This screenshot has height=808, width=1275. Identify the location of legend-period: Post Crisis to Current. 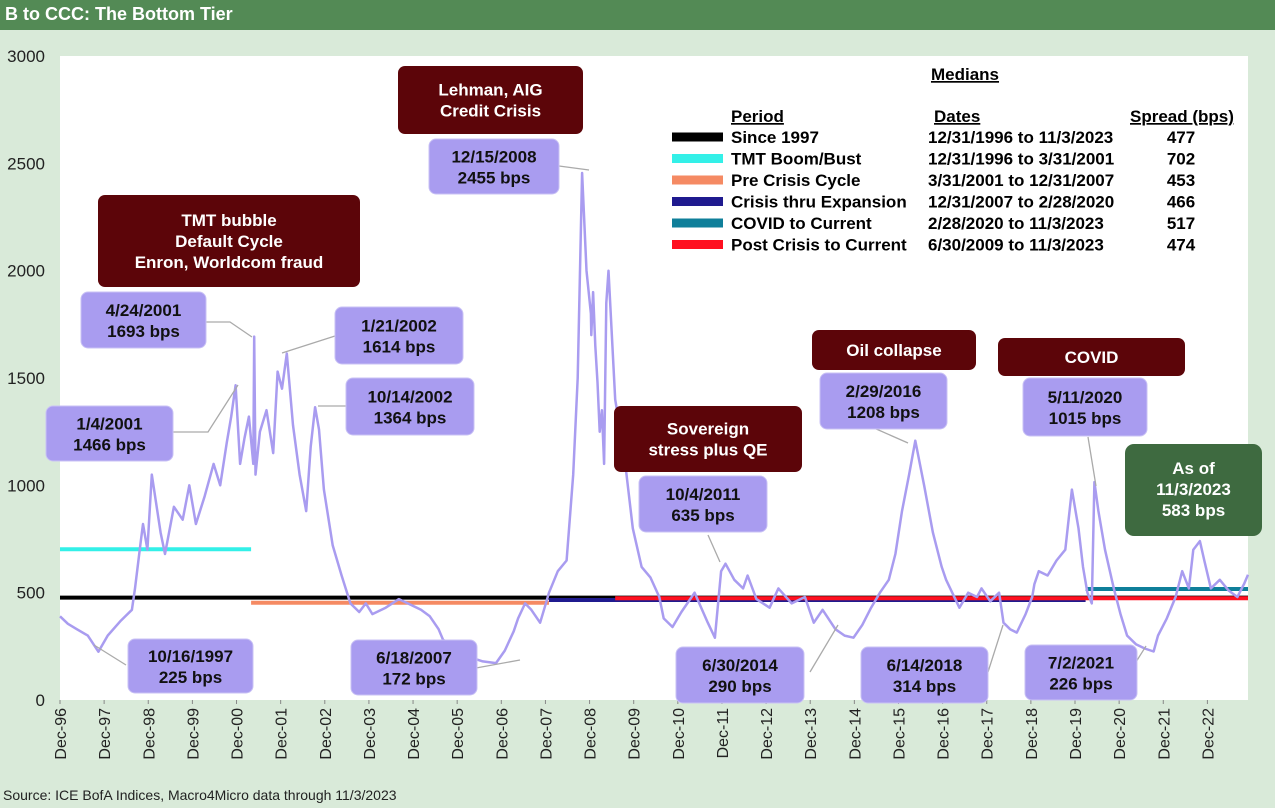
(819, 245).